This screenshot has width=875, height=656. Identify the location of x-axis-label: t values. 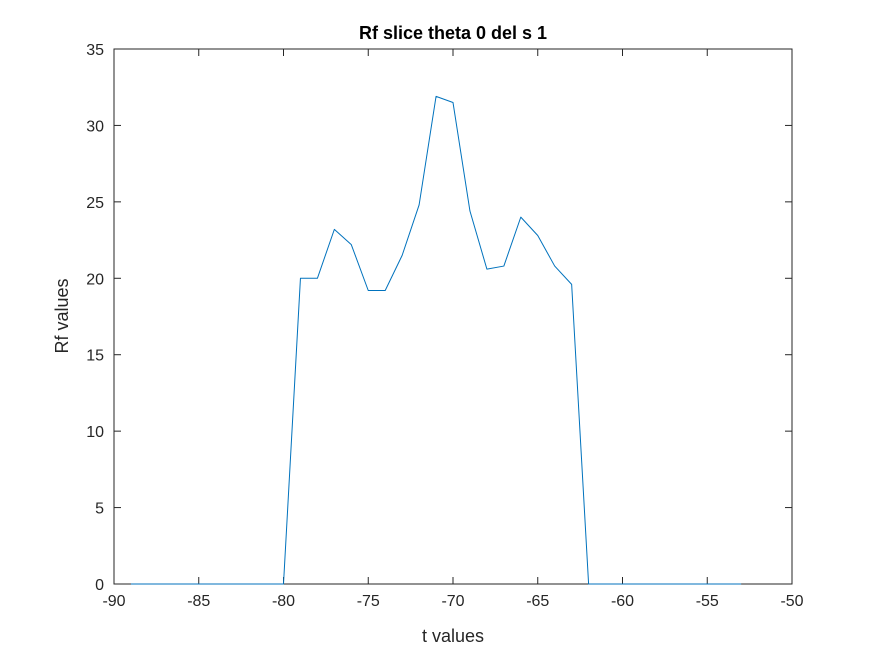
(453, 636).